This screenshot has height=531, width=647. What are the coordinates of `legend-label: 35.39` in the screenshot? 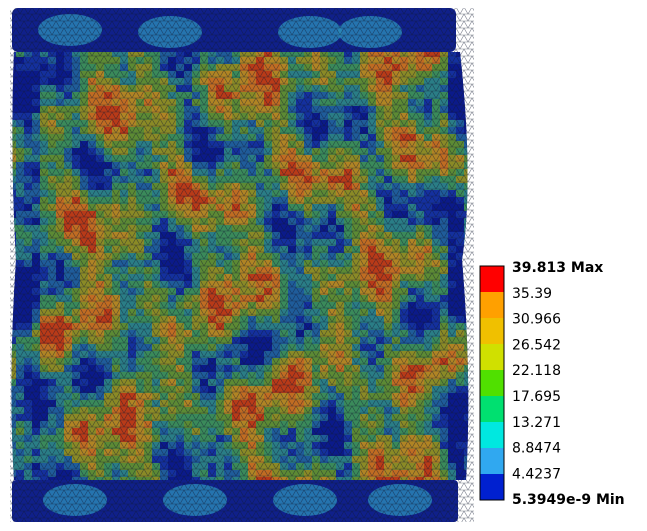 It's located at (532, 294).